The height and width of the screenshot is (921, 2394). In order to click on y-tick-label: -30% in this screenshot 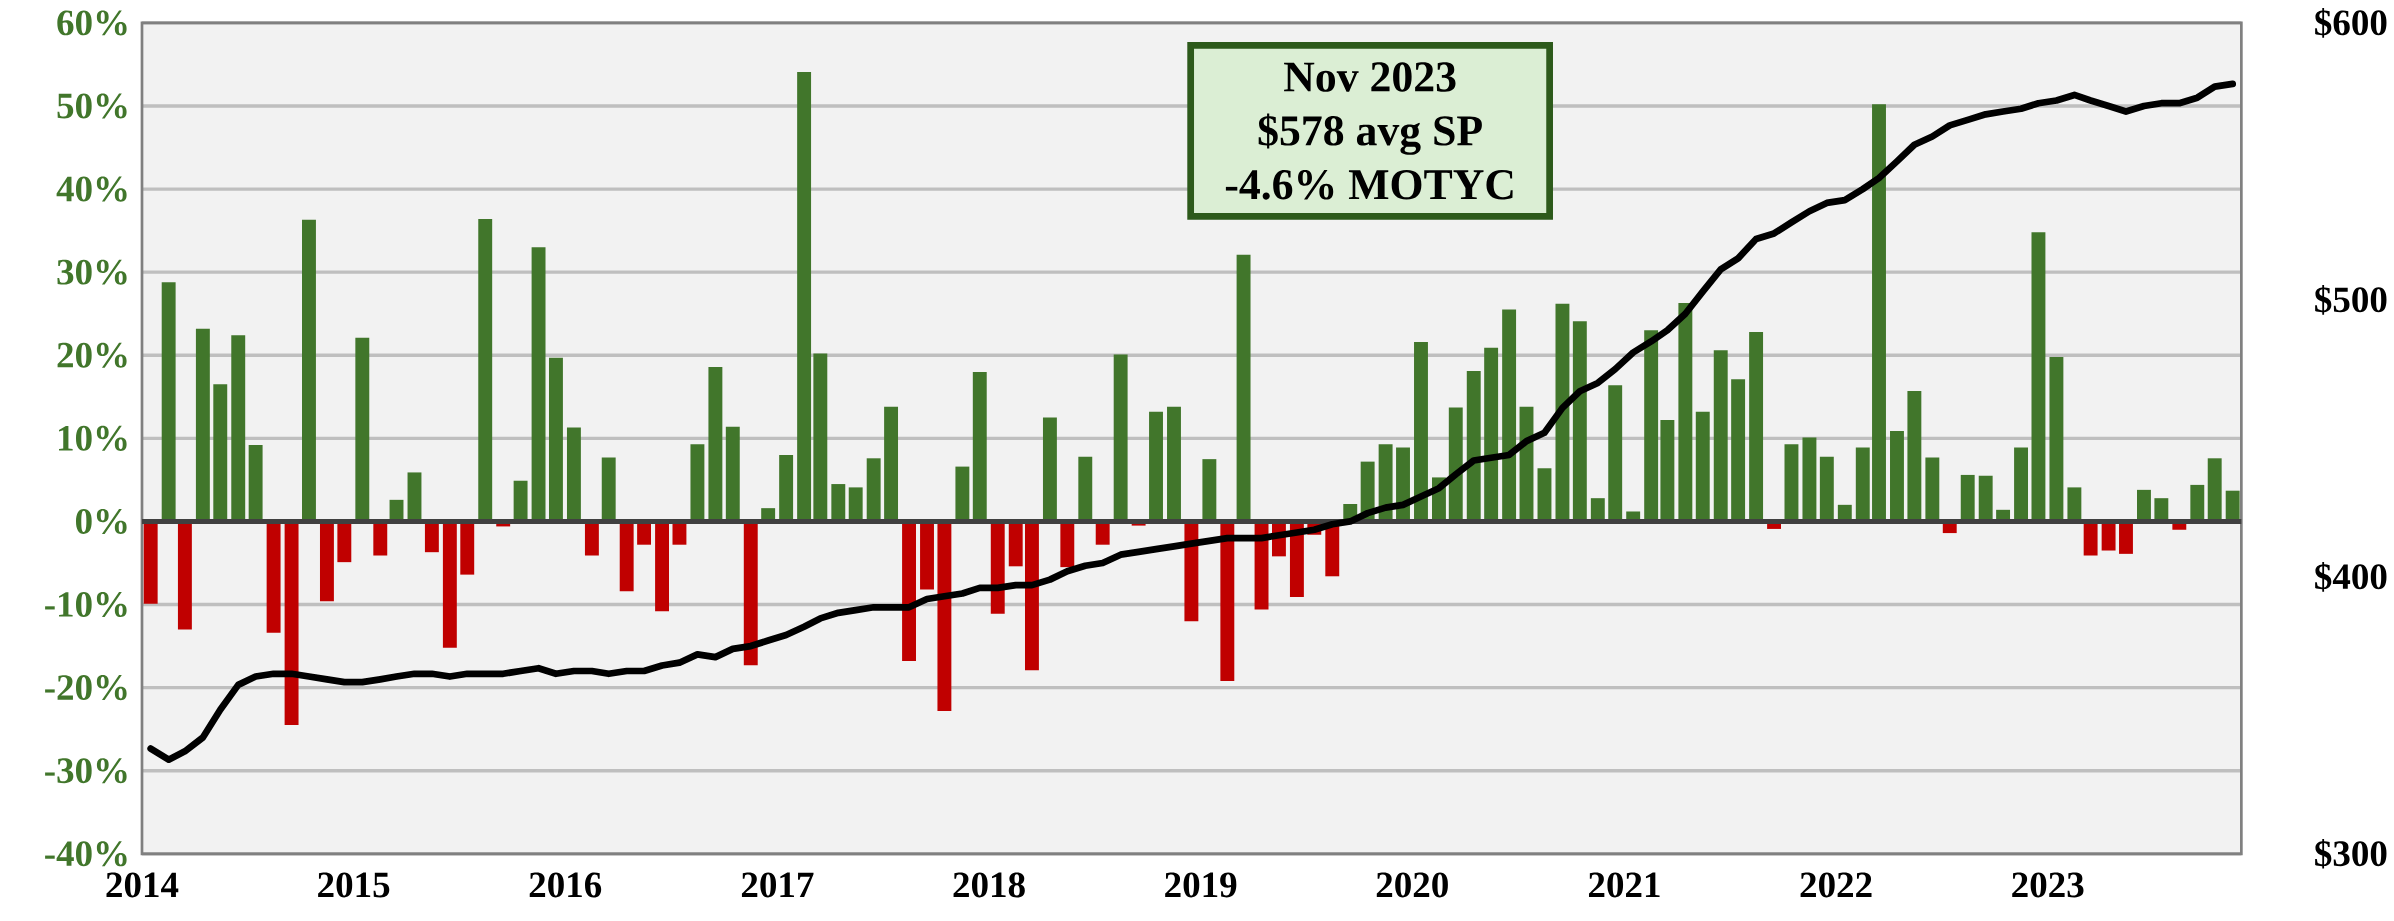, I will do `click(86, 771)`.